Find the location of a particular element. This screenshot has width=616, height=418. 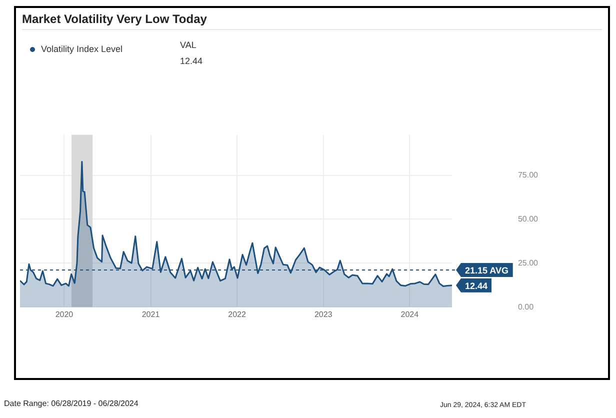

x-tick-label: 2024 is located at coordinates (410, 315).